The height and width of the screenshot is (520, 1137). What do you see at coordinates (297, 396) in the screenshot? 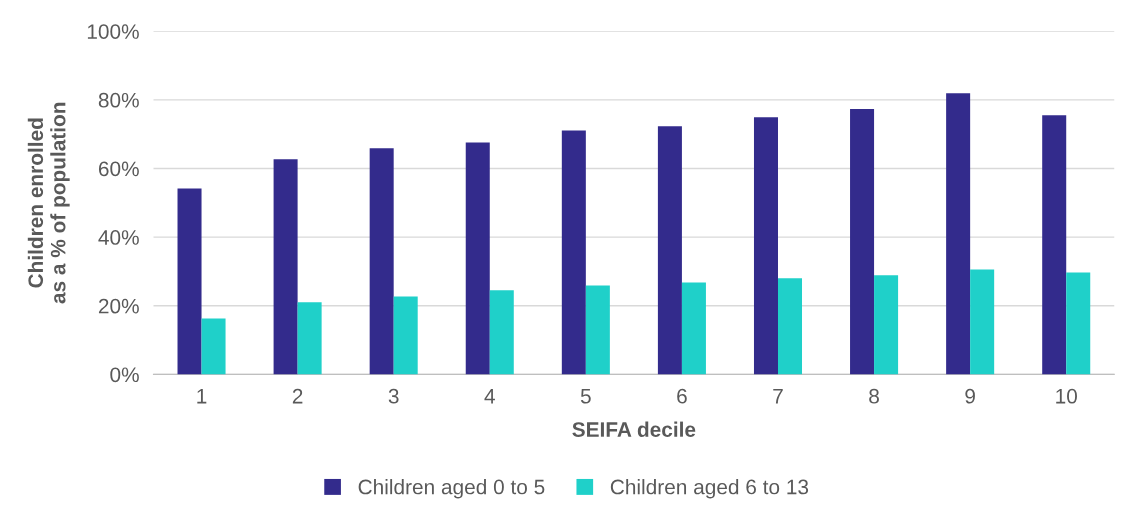
I see `x-tick-label: 2` at bounding box center [297, 396].